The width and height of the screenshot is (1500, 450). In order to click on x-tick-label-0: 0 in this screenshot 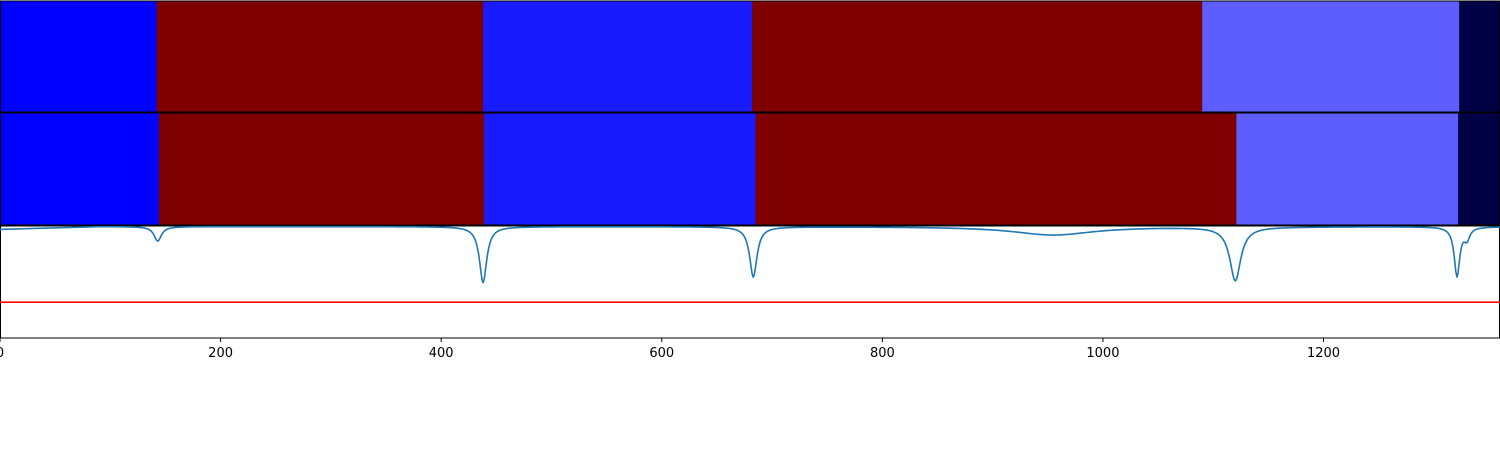, I will do `click(2, 353)`.